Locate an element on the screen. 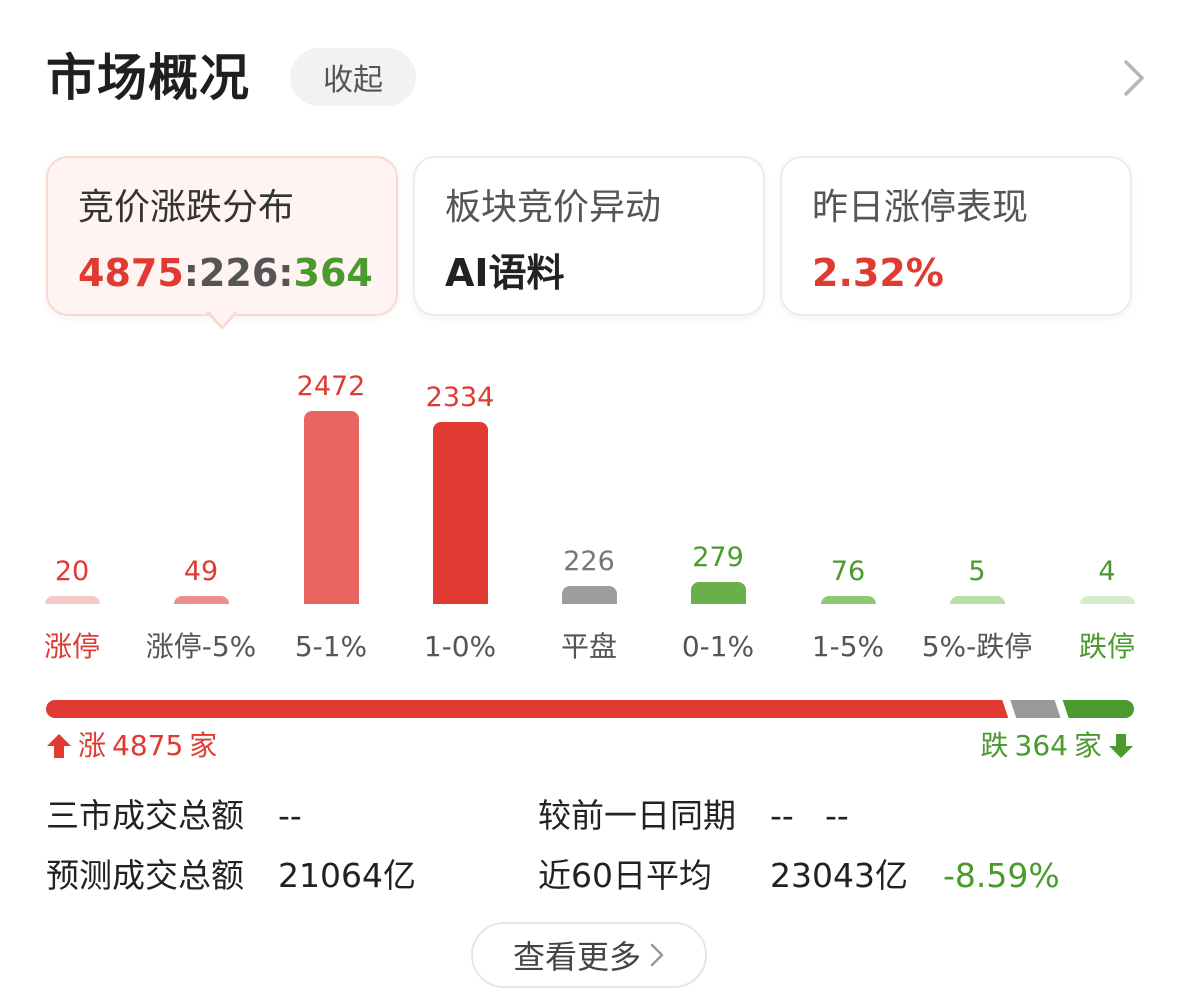 Image resolution: width=1179 pixels, height=994 pixels. auction-ratio: 4875:226:364 is located at coordinates (225, 273).